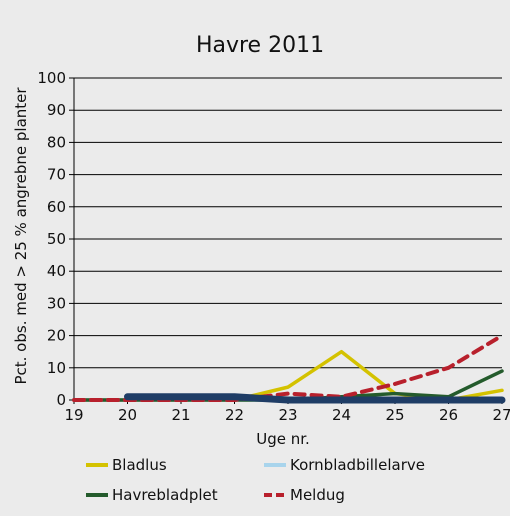  What do you see at coordinates (56, 175) in the screenshot?
I see `y-tick-label: 70` at bounding box center [56, 175].